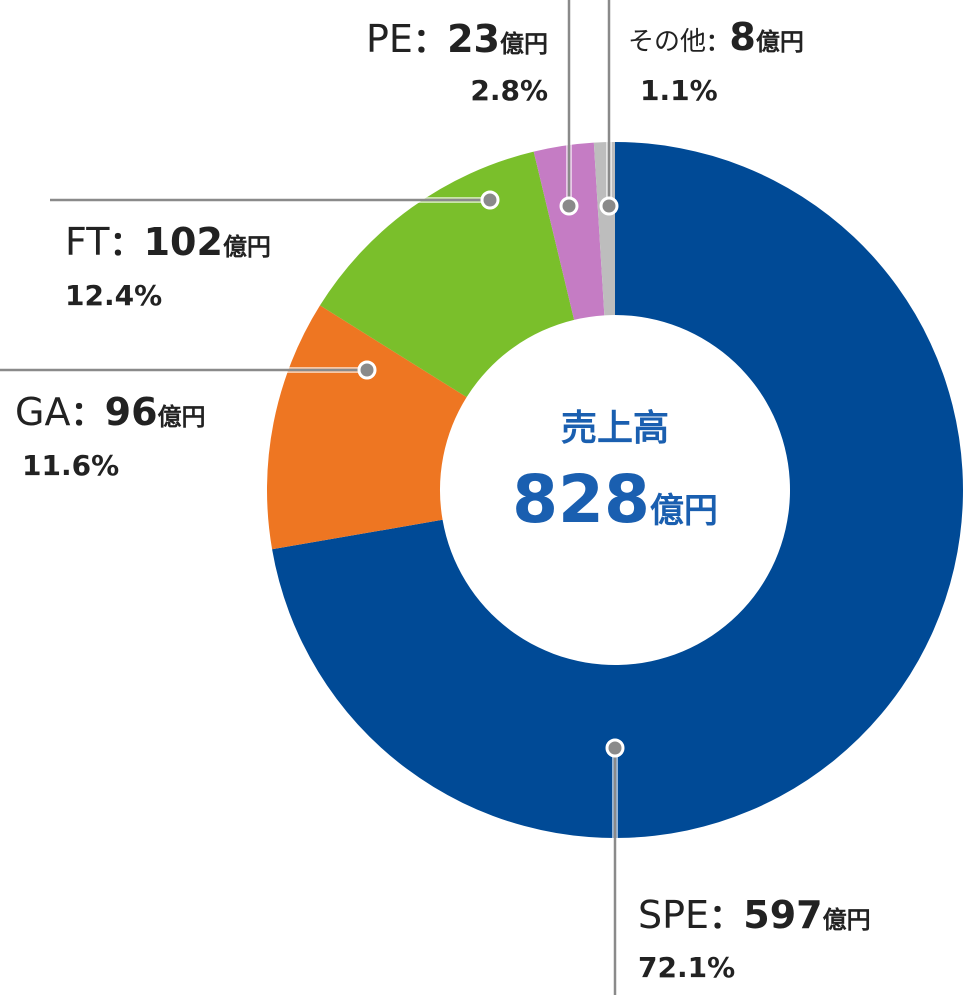  What do you see at coordinates (615, 428) in the screenshot?
I see `center-label: 売上高` at bounding box center [615, 428].